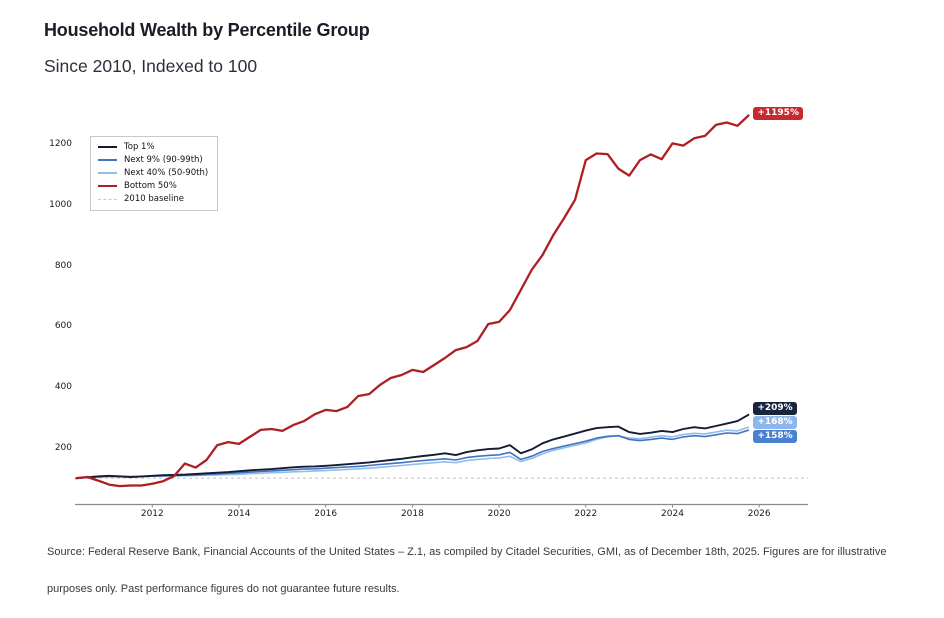 This screenshot has width=944, height=618. What do you see at coordinates (499, 514) in the screenshot?
I see `x-tick-label: 2020` at bounding box center [499, 514].